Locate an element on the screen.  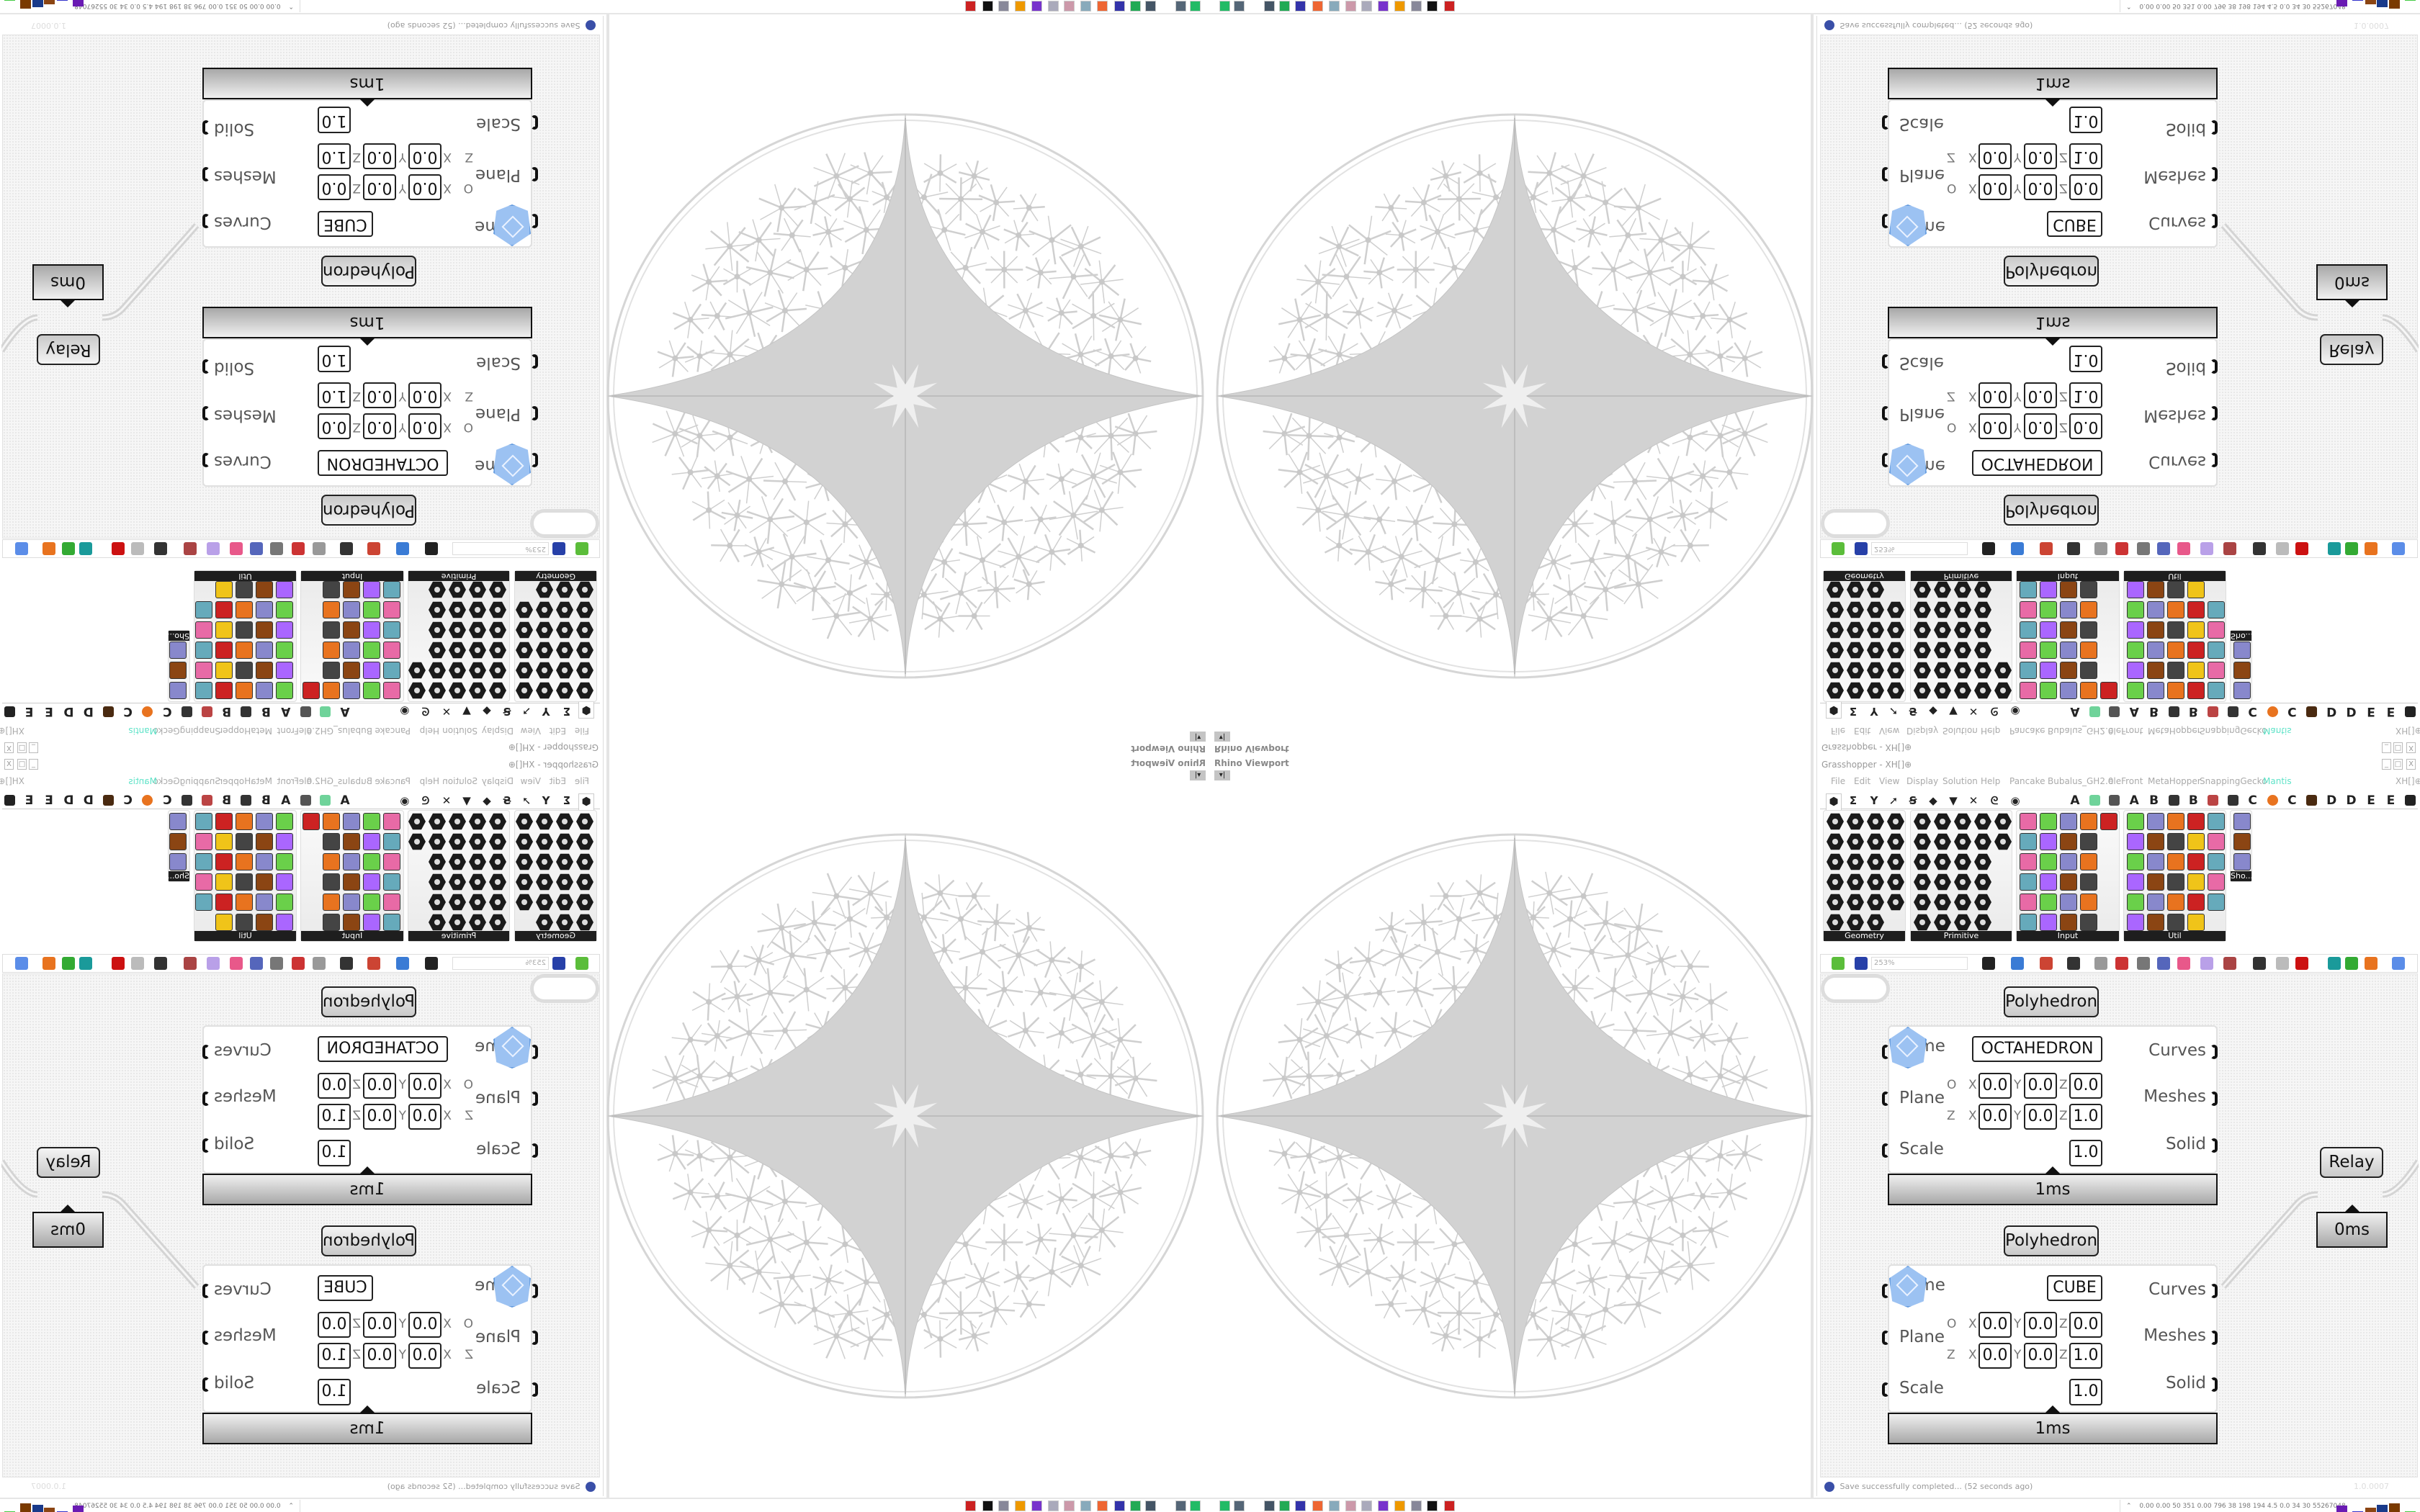
zoom-extents-icon is located at coordinates (1989, 548).